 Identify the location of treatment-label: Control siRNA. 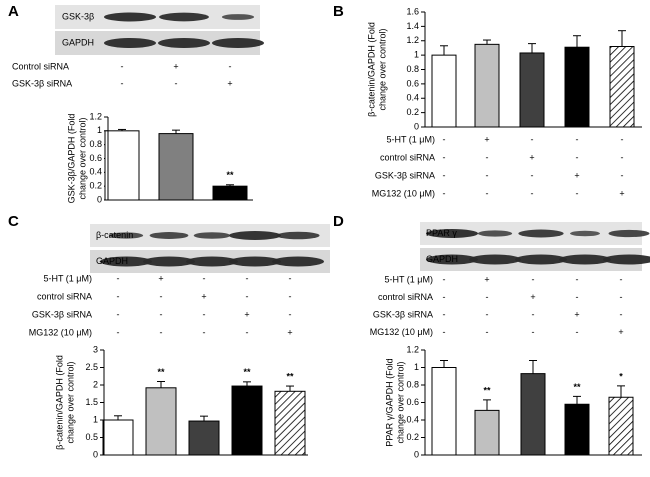
(40, 66).